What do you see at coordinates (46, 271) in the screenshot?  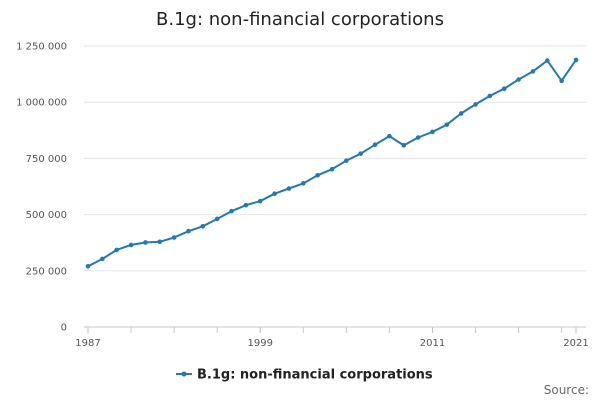 I see `y-tick-label: 250 000` at bounding box center [46, 271].